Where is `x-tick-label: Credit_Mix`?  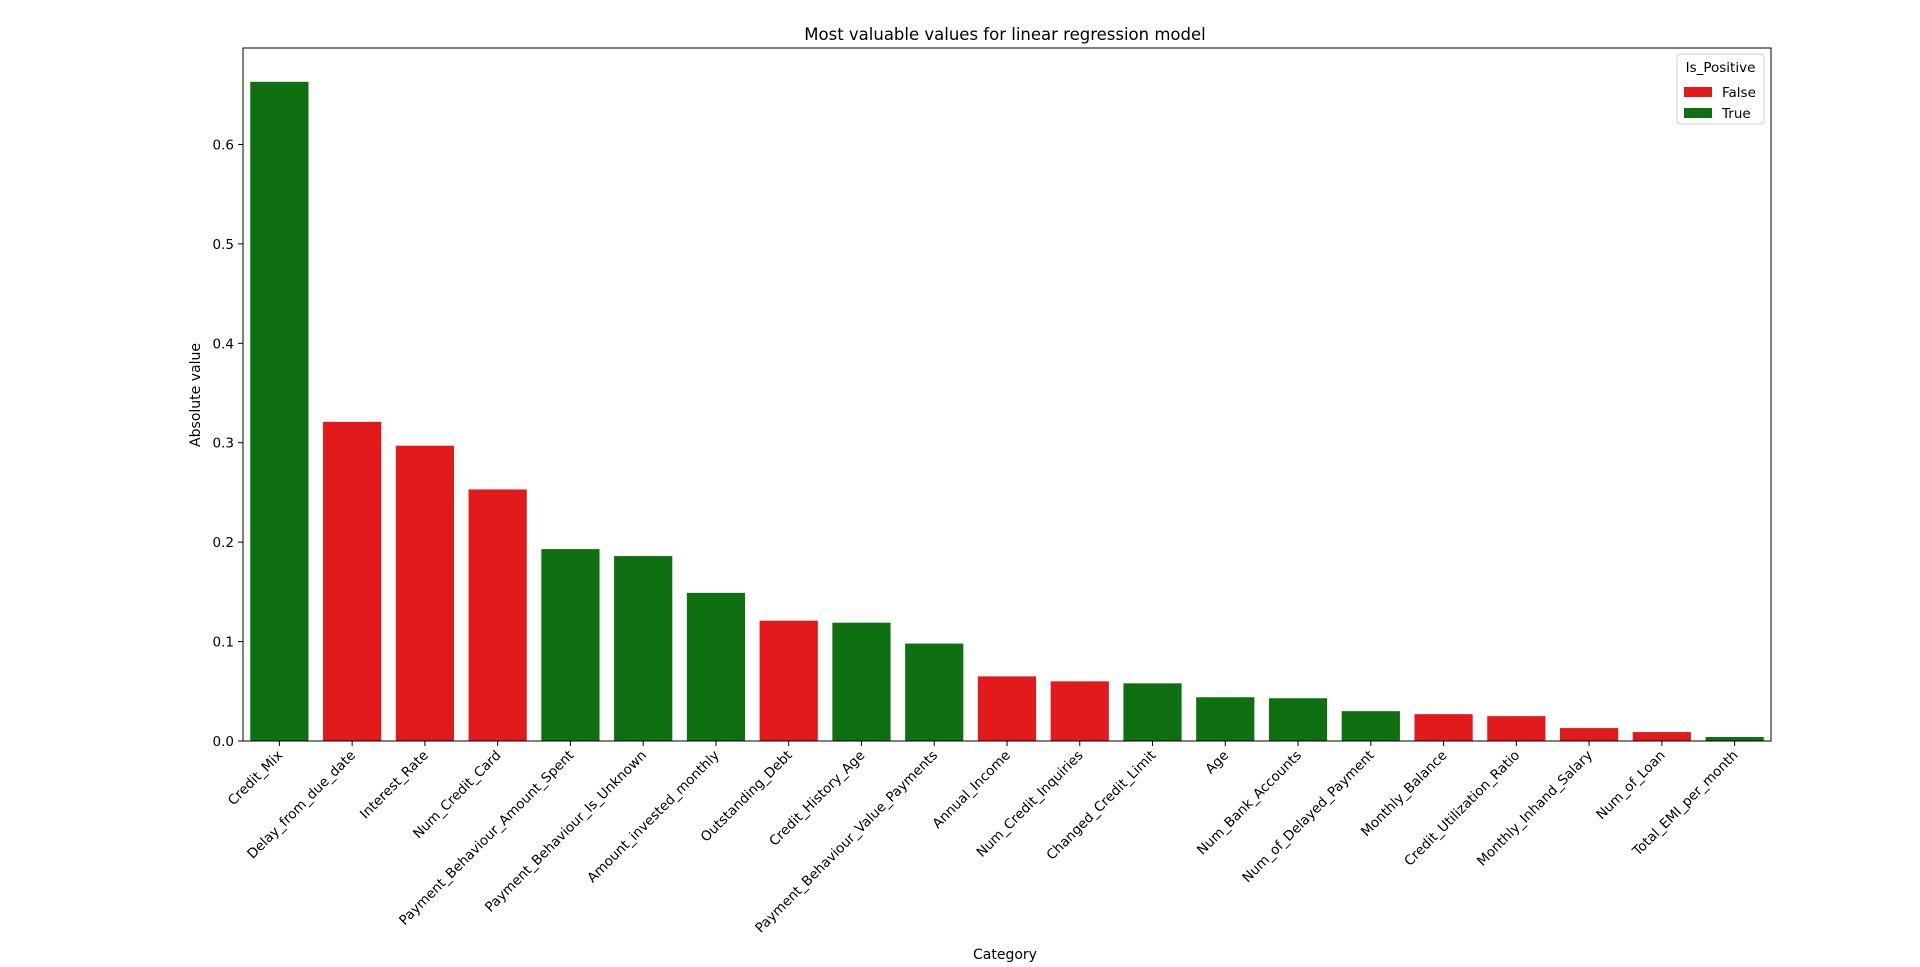
x-tick-label: Credit_Mix is located at coordinates (255, 778).